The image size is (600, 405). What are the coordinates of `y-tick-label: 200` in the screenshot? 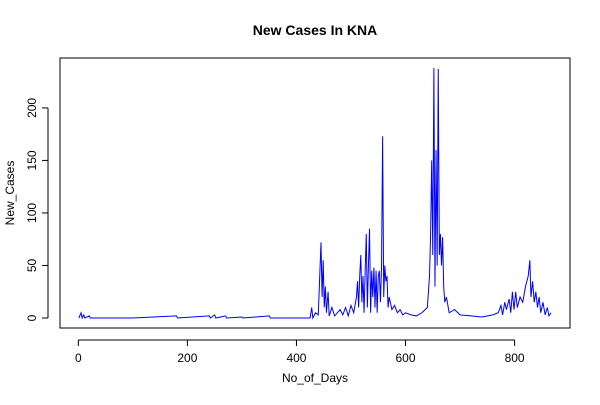 It's located at (32, 108).